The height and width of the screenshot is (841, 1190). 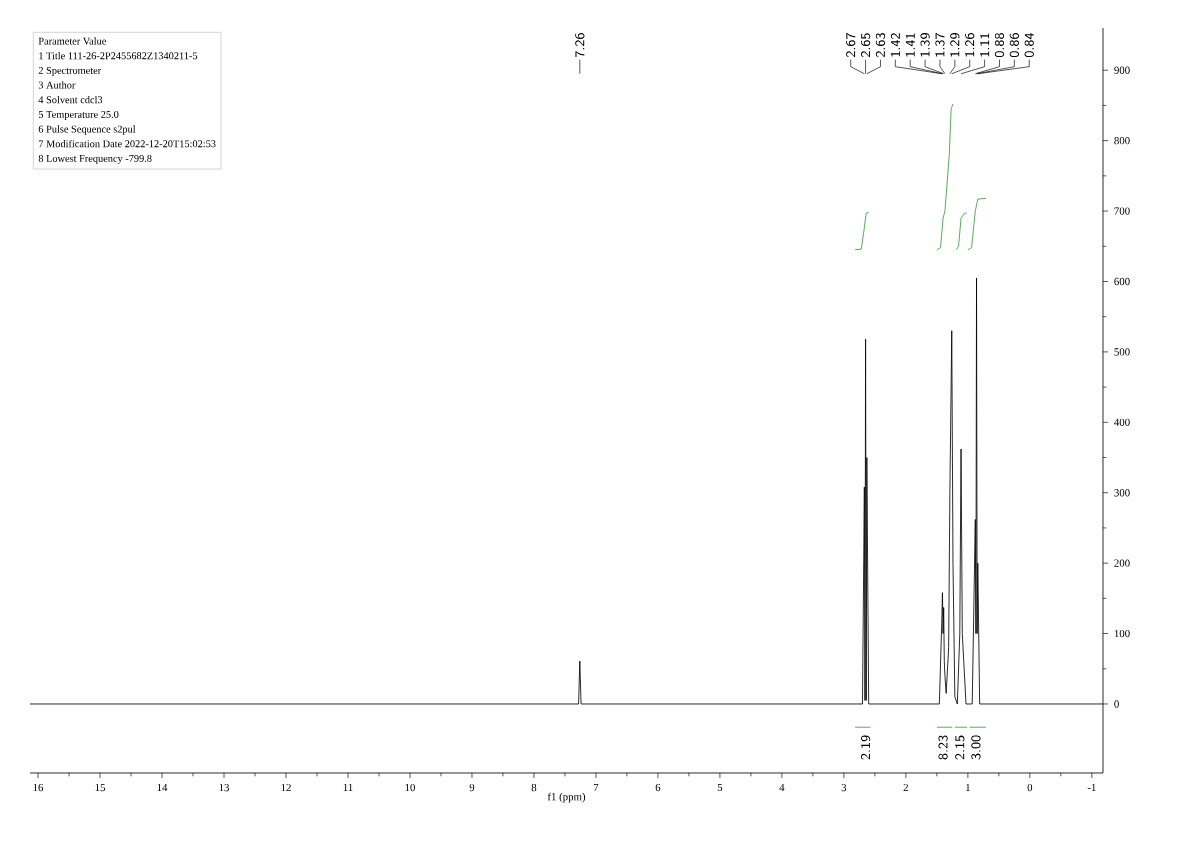 I want to click on x-tick-label: 0, so click(x=1030, y=787).